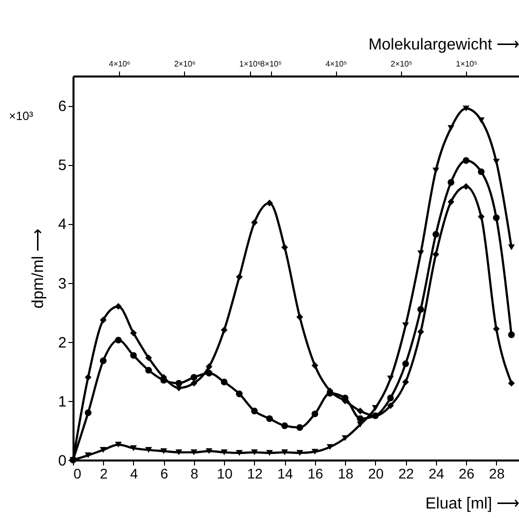 The height and width of the screenshot is (522, 519). Describe the element at coordinates (21, 116) in the screenshot. I see `text: ×10³` at that location.